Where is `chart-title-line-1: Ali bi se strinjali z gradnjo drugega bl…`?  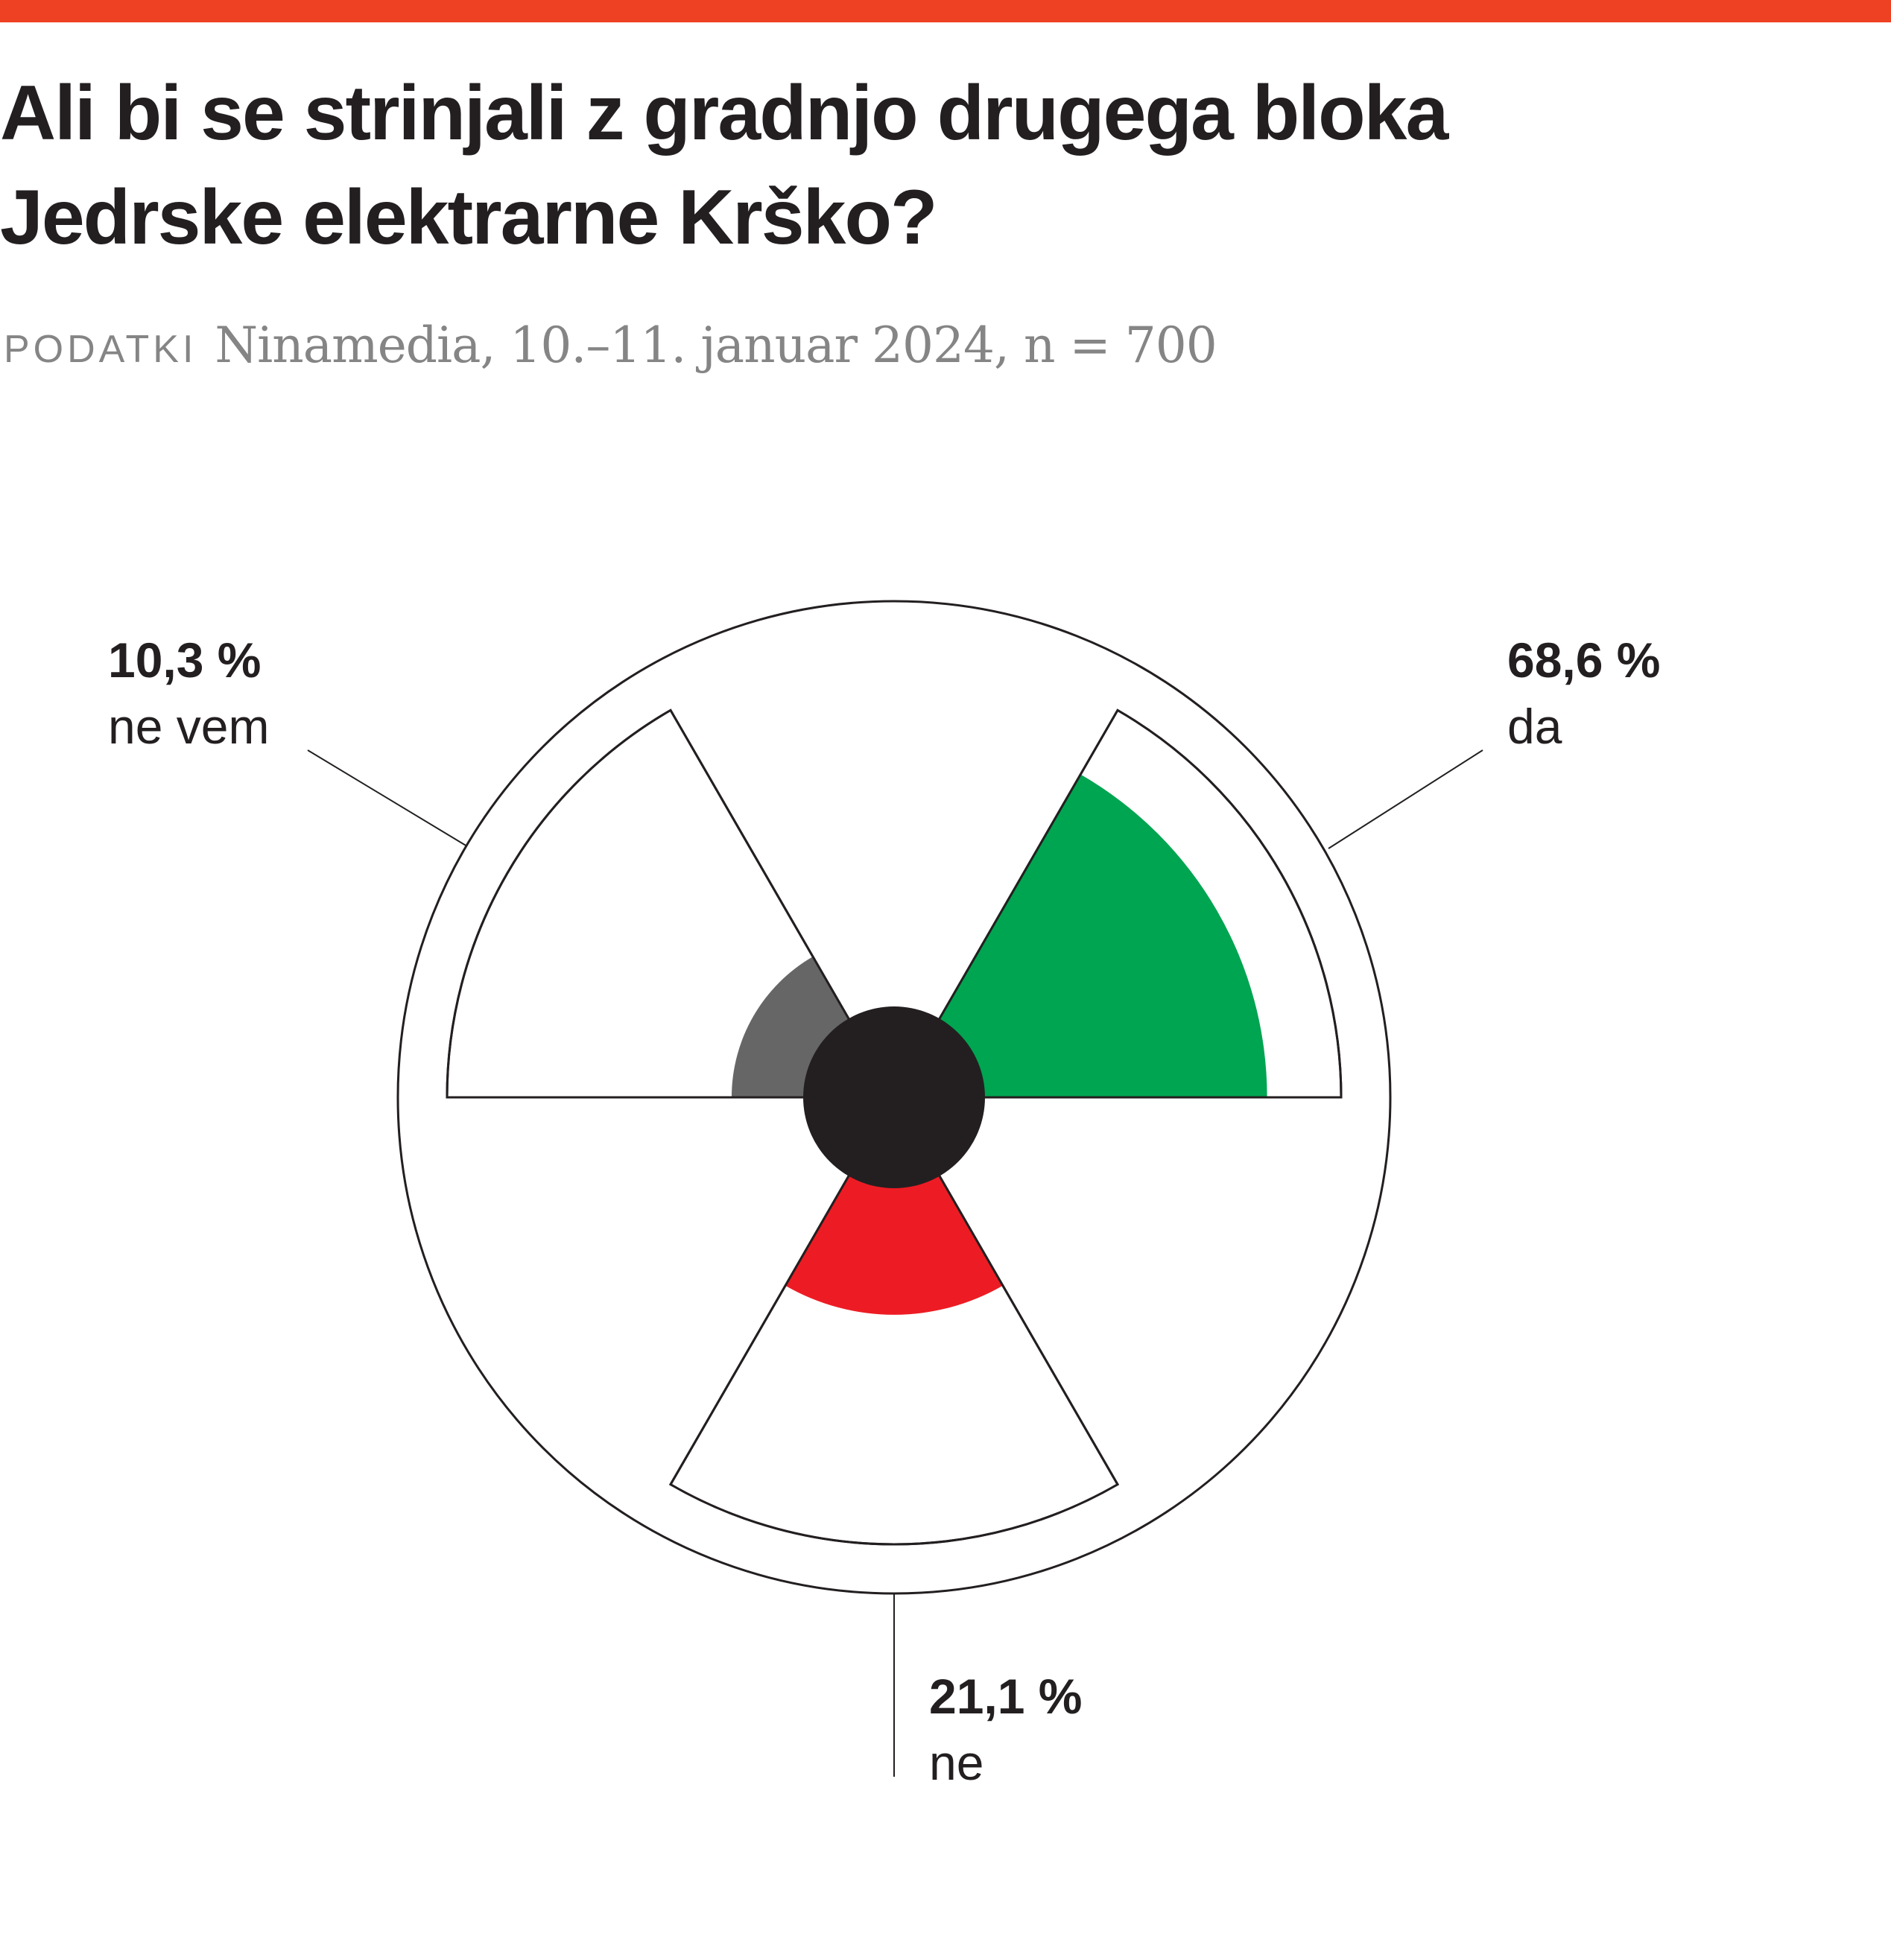
chart-title-line-1: Ali bi se strinjali z gradnjo drugega bl… is located at coordinates (724, 113).